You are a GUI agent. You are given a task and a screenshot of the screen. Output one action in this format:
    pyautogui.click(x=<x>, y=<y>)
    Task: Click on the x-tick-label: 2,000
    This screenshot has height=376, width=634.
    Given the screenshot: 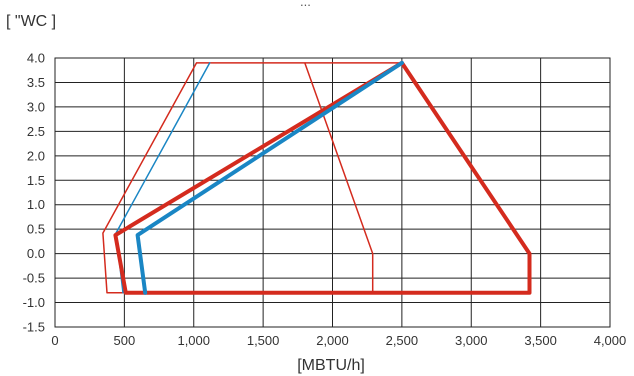 What is the action you would take?
    pyautogui.click(x=332, y=340)
    